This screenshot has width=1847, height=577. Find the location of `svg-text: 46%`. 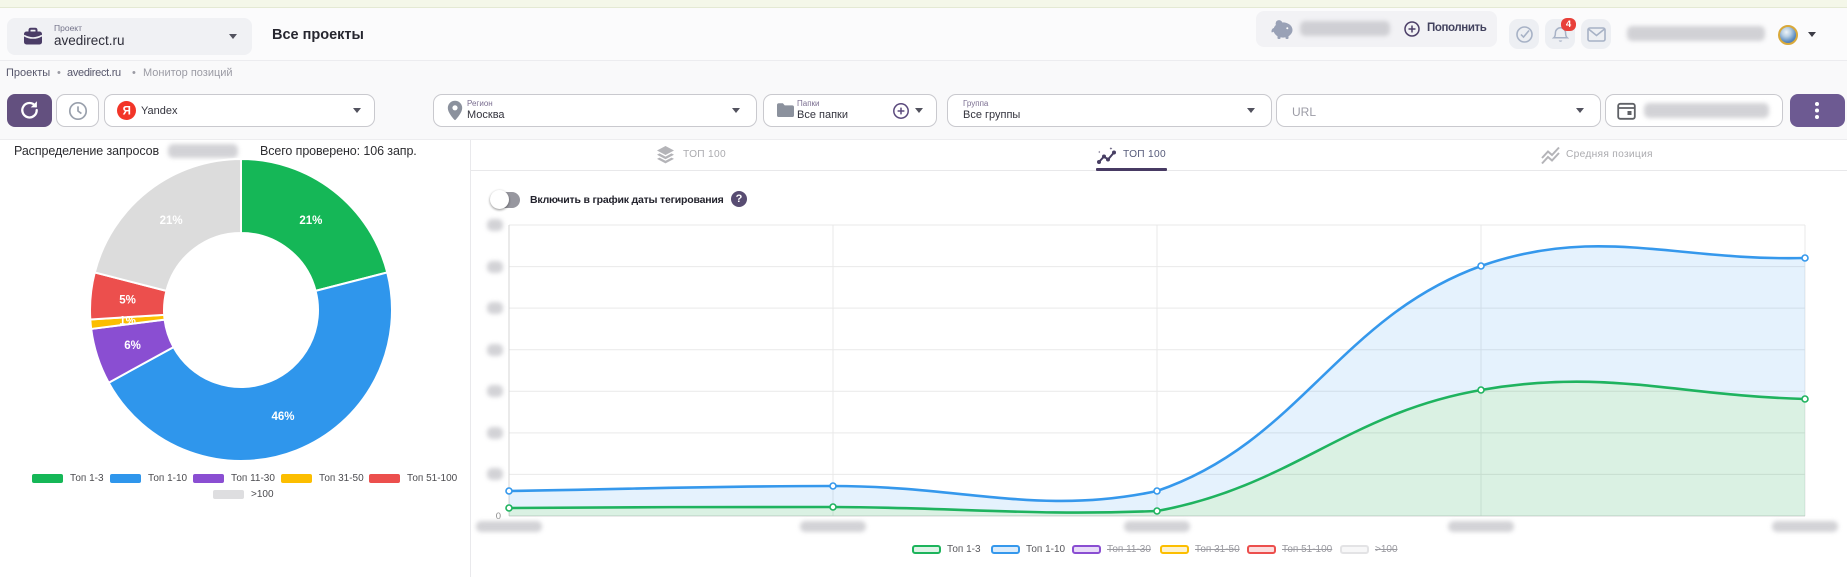

svg-text: 46% is located at coordinates (282, 417).